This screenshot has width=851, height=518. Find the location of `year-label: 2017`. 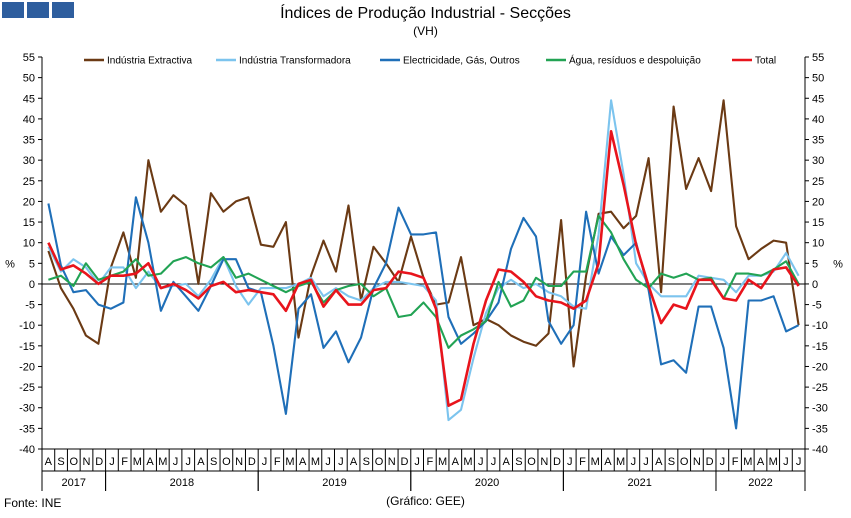

year-label: 2017 is located at coordinates (74, 483).